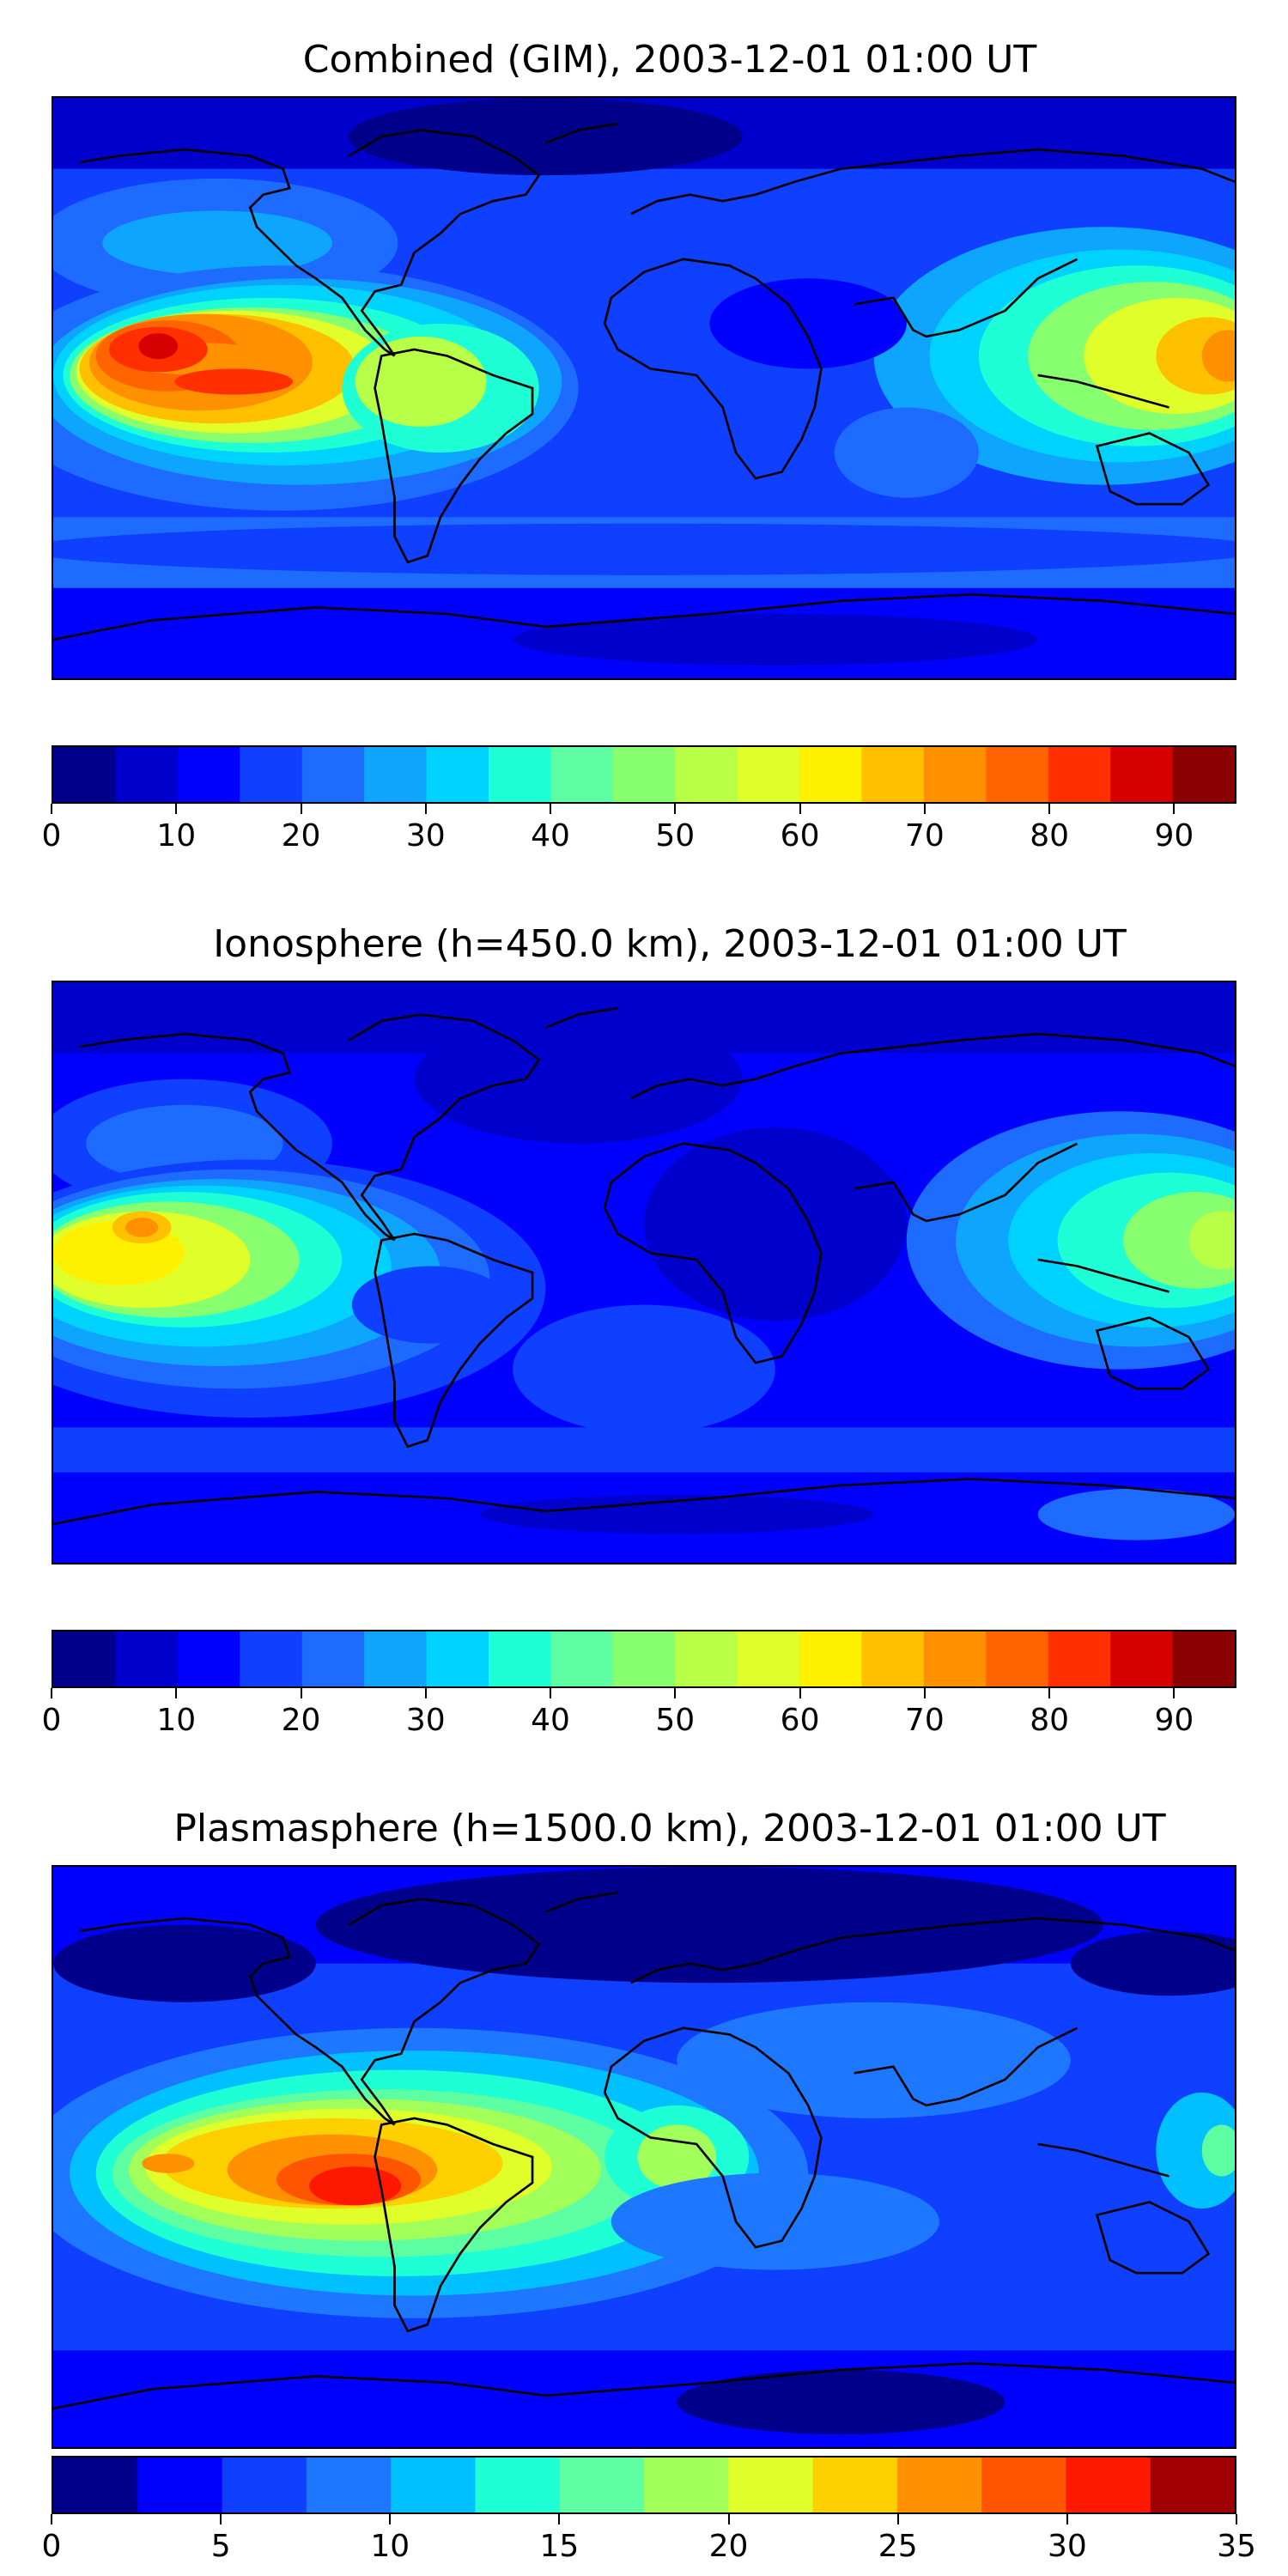 The image size is (1288, 2576). What do you see at coordinates (639, 1714) in the screenshot?
I see `colorbar-ticks-ionosphere: 0 10 20 30 40 50 60 70 80 90` at bounding box center [639, 1714].